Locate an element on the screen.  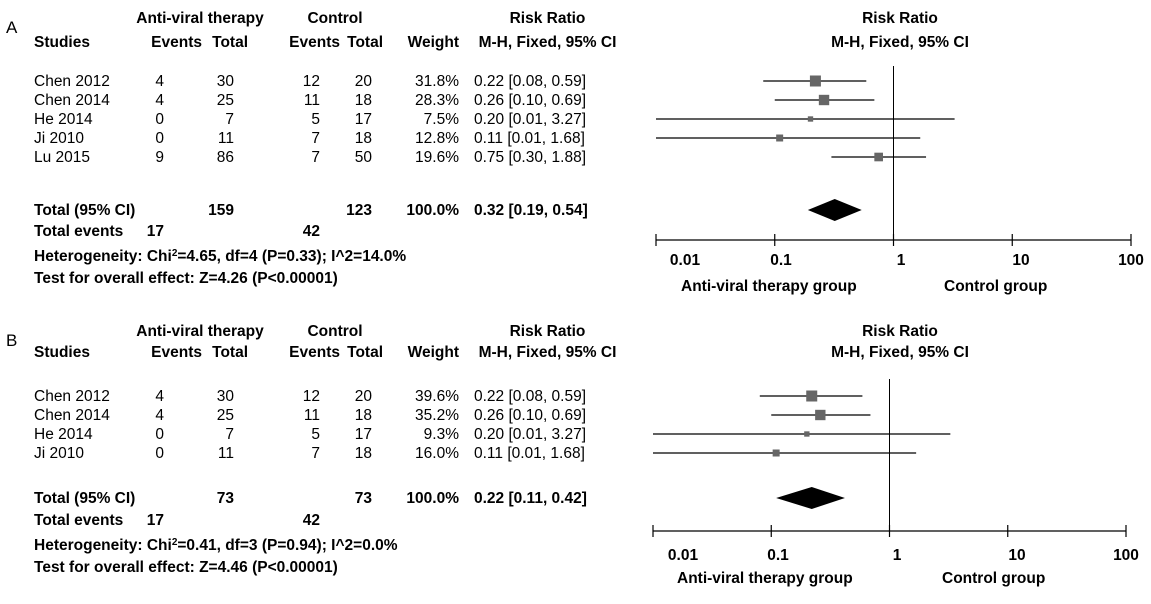
study-weight: 9.3% is located at coordinates (441, 434).